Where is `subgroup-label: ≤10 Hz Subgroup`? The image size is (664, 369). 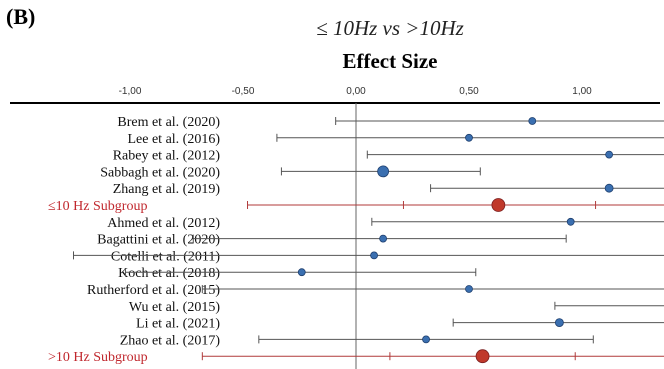 subgroup-label: ≤10 Hz Subgroup is located at coordinates (97, 206).